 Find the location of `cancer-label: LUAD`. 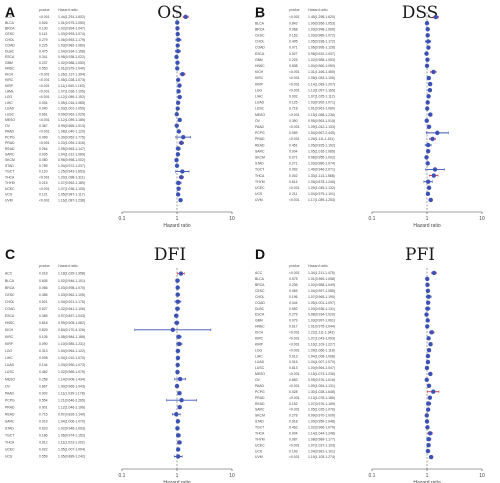

cancer-label: LUAD is located at coordinates (10, 365).